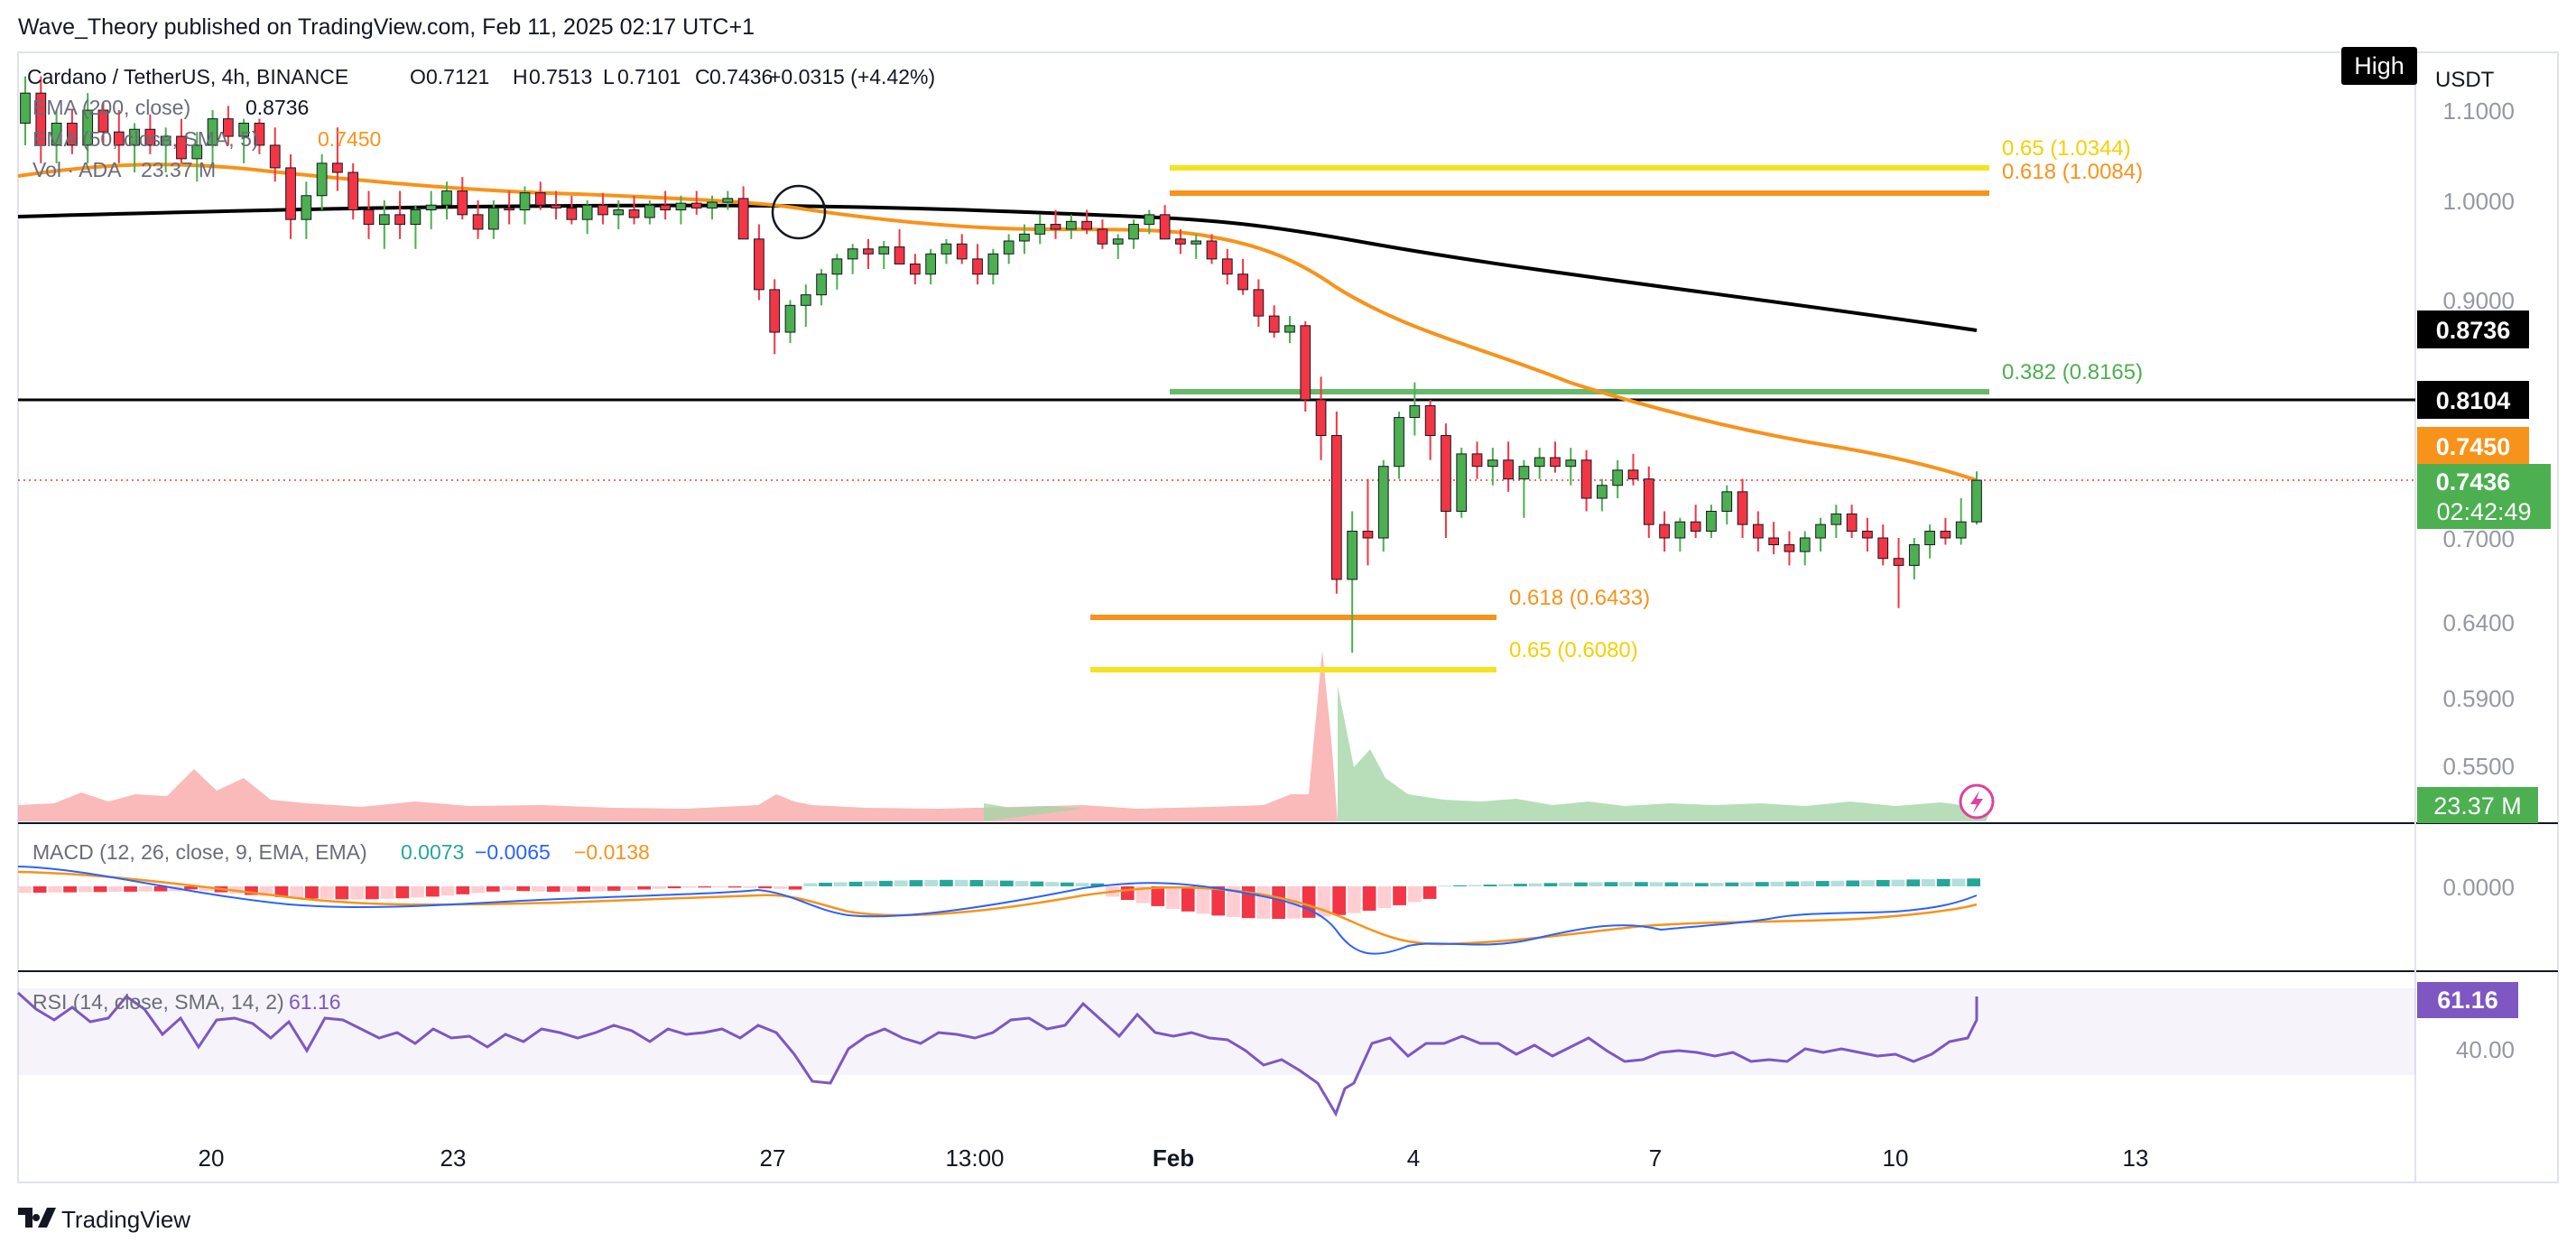 The image size is (2576, 1251). What do you see at coordinates (125, 1219) in the screenshot?
I see `tradingview-brand: TradingView` at bounding box center [125, 1219].